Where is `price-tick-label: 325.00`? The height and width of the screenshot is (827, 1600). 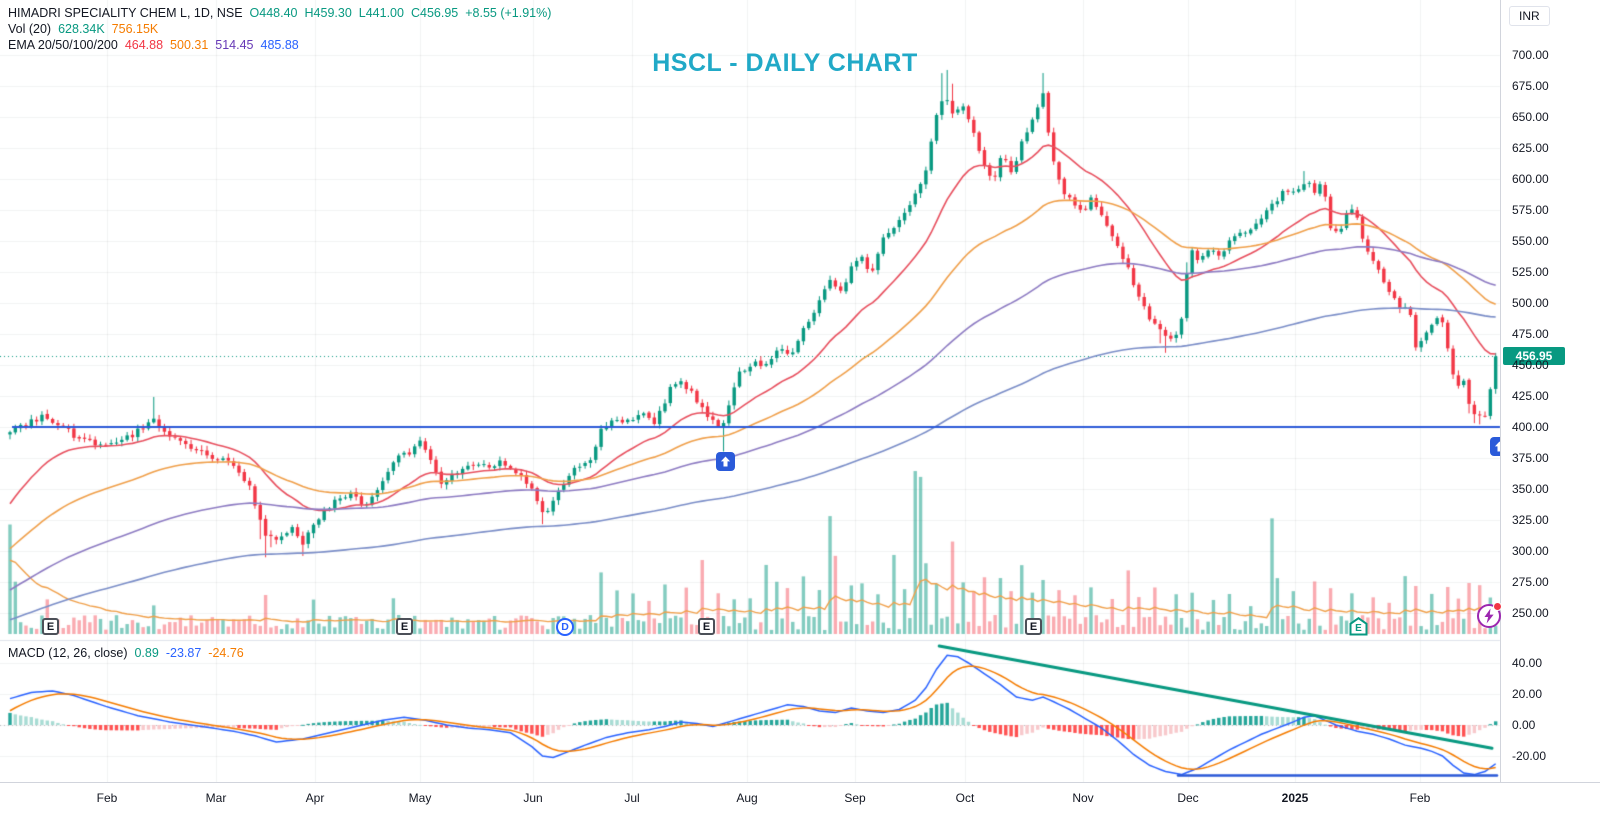 price-tick-label: 325.00 is located at coordinates (1530, 520).